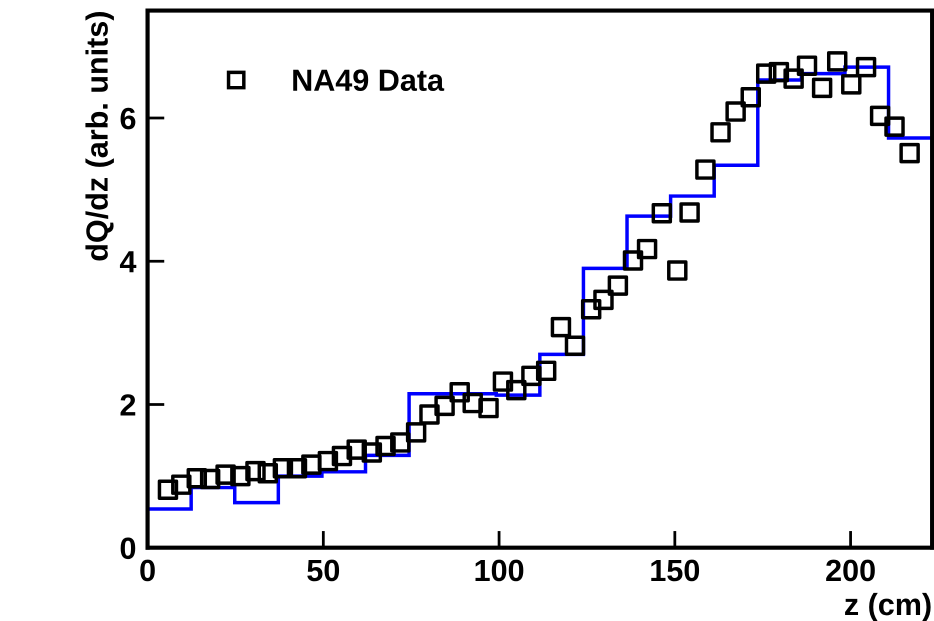 Image resolution: width=934 pixels, height=621 pixels. What do you see at coordinates (147, 571) in the screenshot?
I see `x-tick-label: 0` at bounding box center [147, 571].